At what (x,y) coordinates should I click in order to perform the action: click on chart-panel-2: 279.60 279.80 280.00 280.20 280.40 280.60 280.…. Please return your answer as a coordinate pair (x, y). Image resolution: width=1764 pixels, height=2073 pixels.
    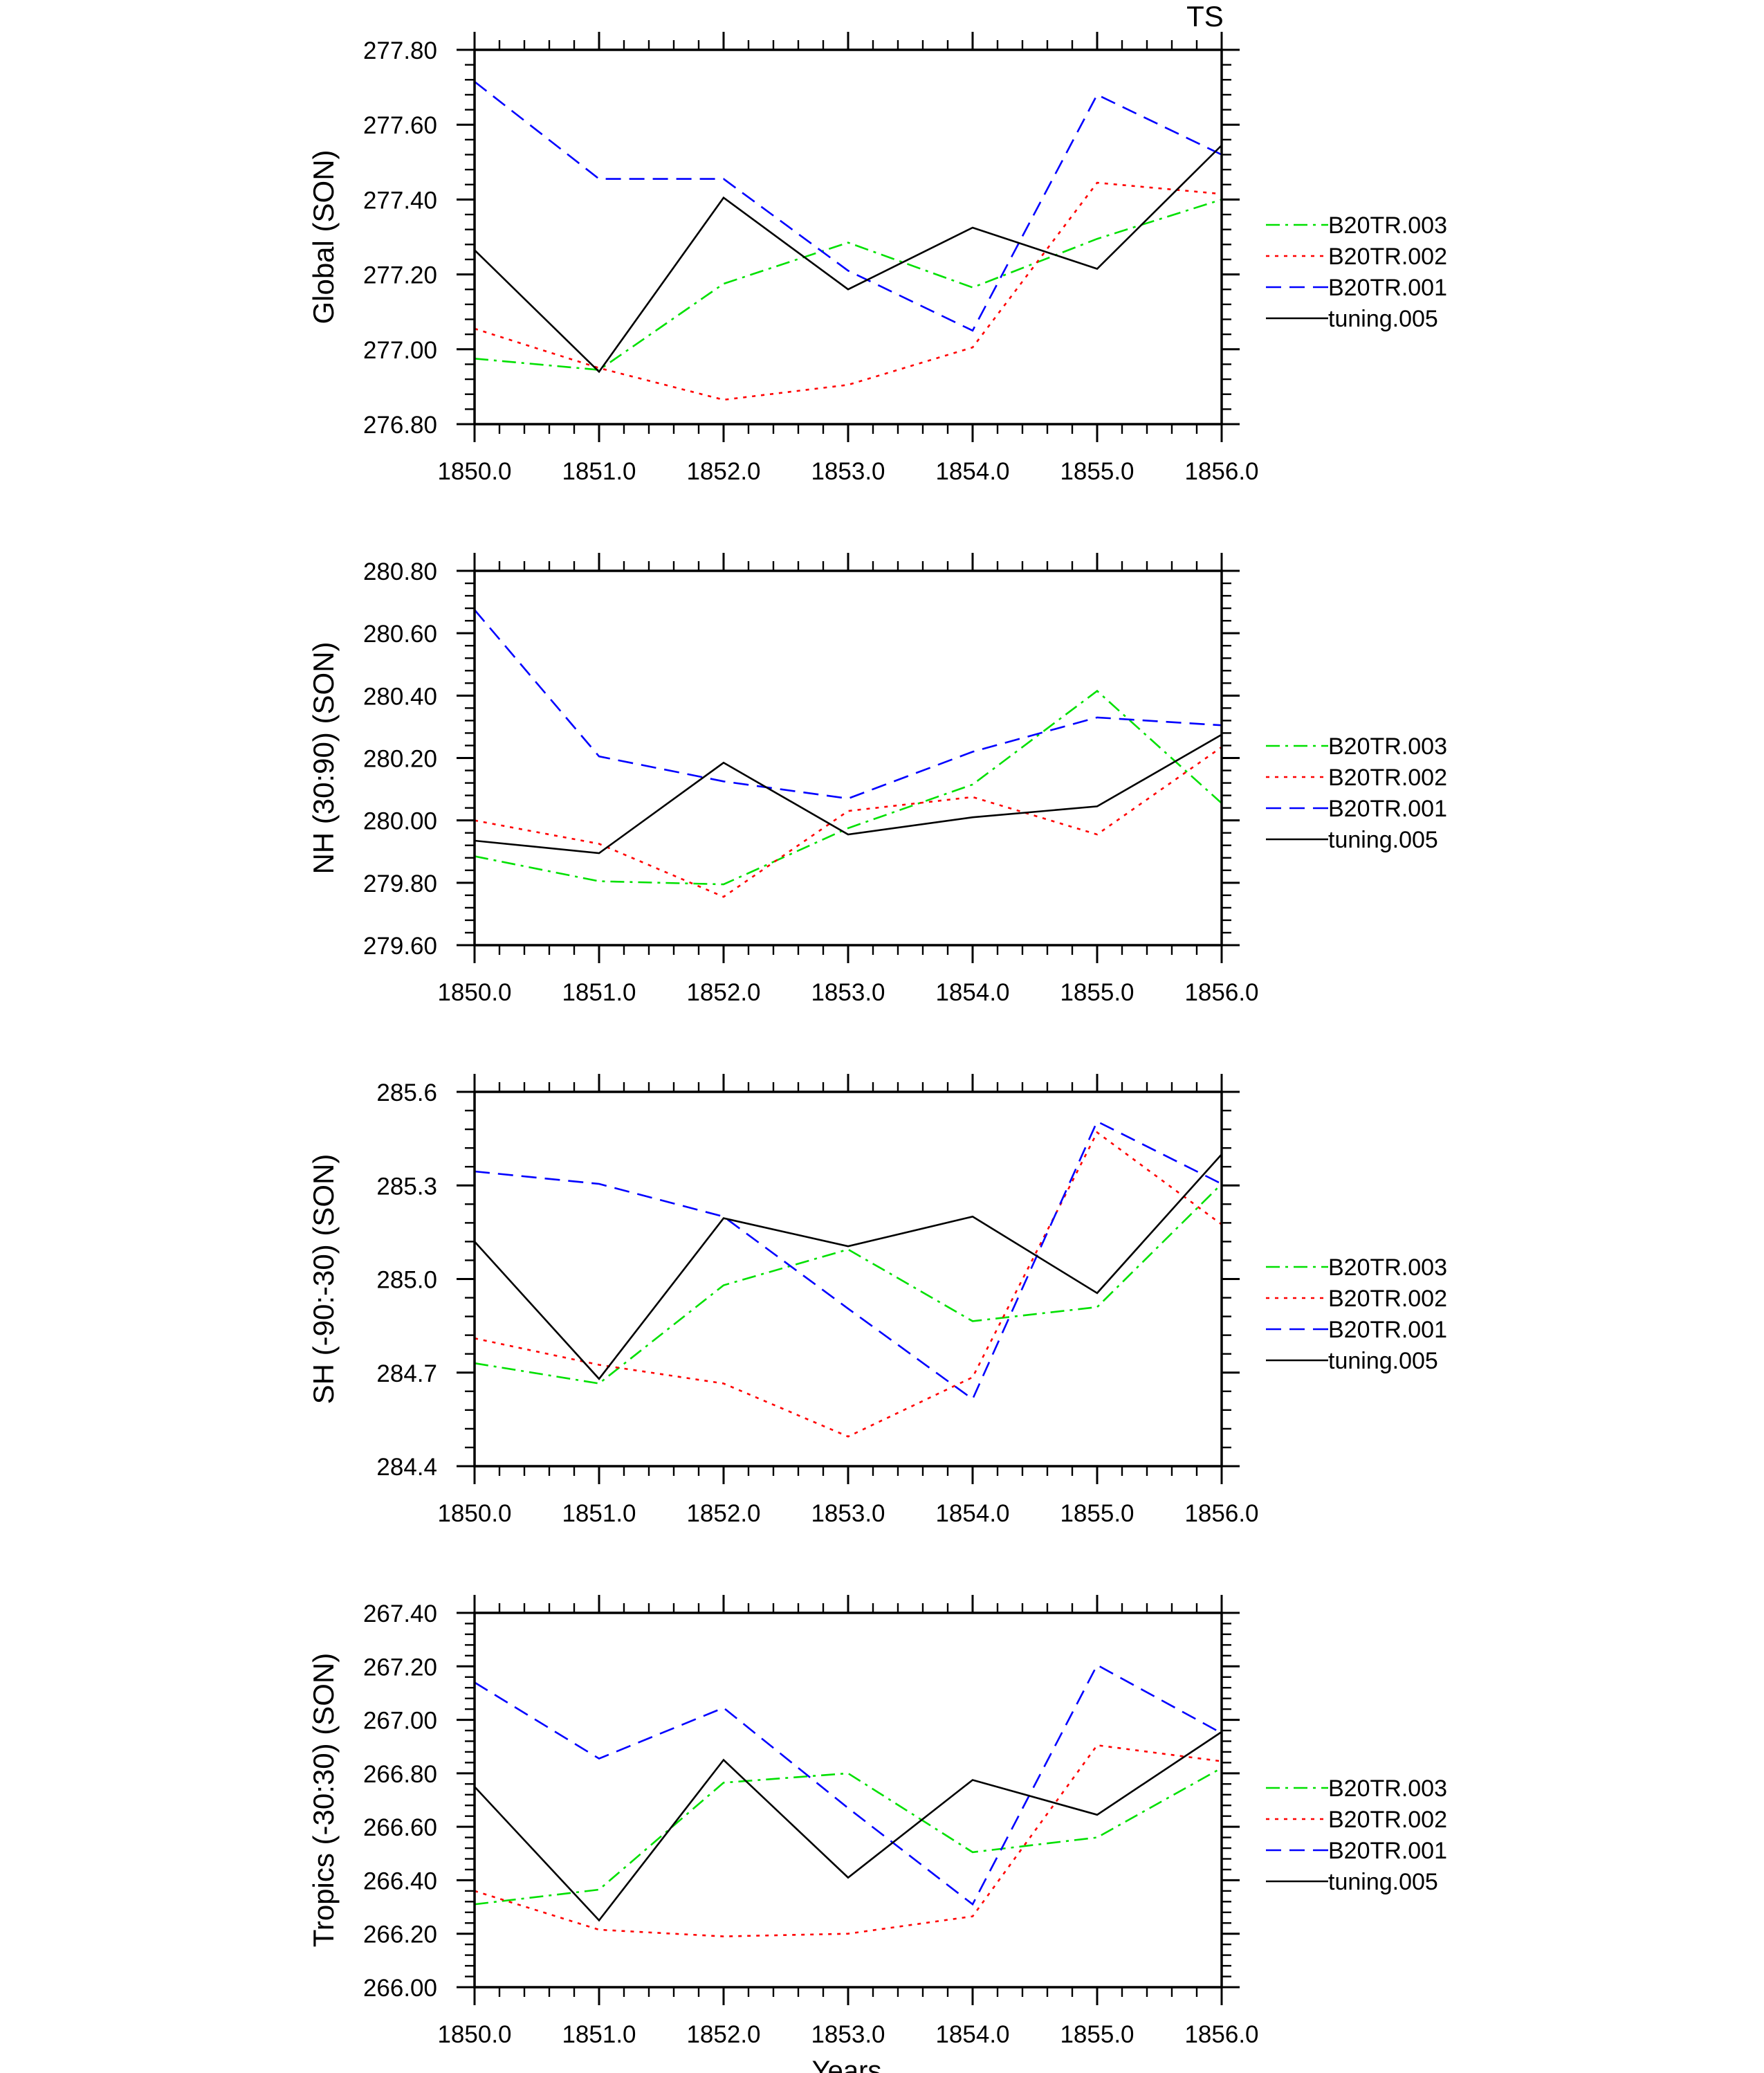
    Looking at the image, I should click on (877, 779).